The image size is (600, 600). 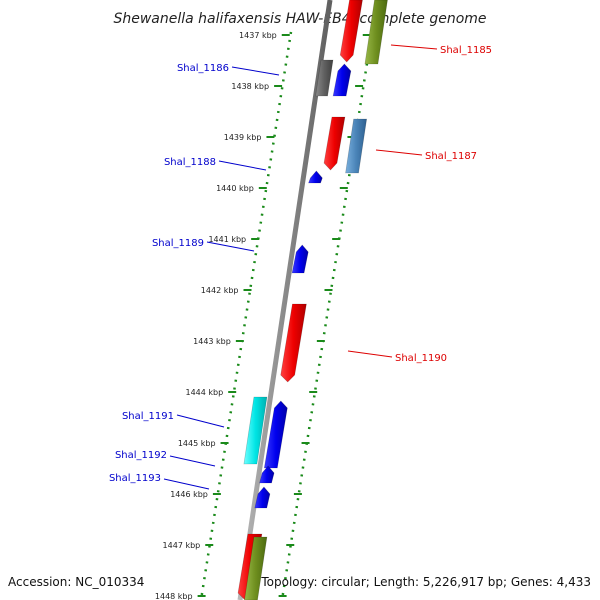 I want to click on gene-label: Shal_1185, so click(x=466, y=50).